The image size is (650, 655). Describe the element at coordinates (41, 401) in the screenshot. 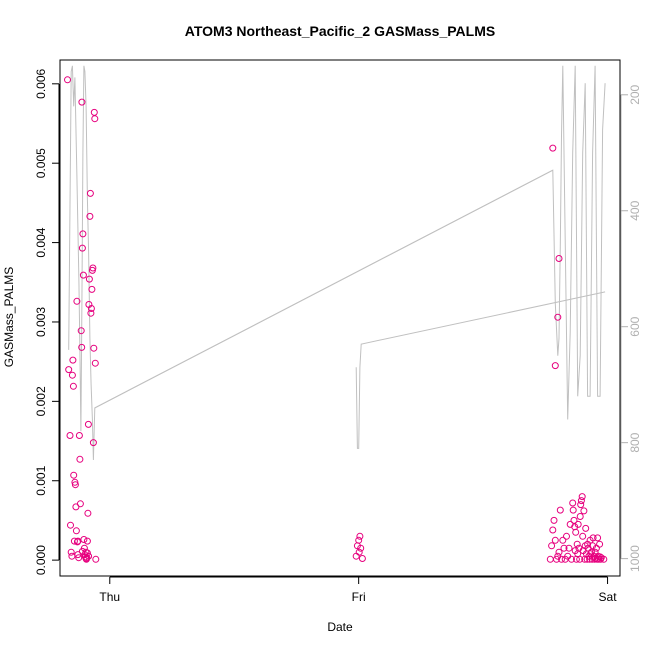

I see `y-tick-label-2: 0.002` at that location.